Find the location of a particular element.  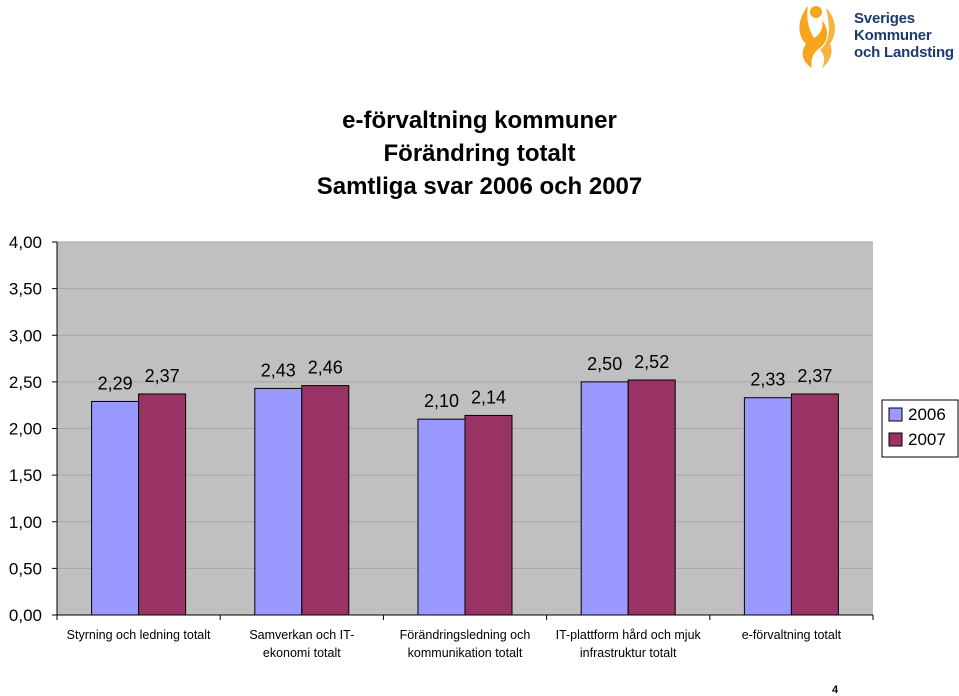

data-label: 2,33 is located at coordinates (767, 380).